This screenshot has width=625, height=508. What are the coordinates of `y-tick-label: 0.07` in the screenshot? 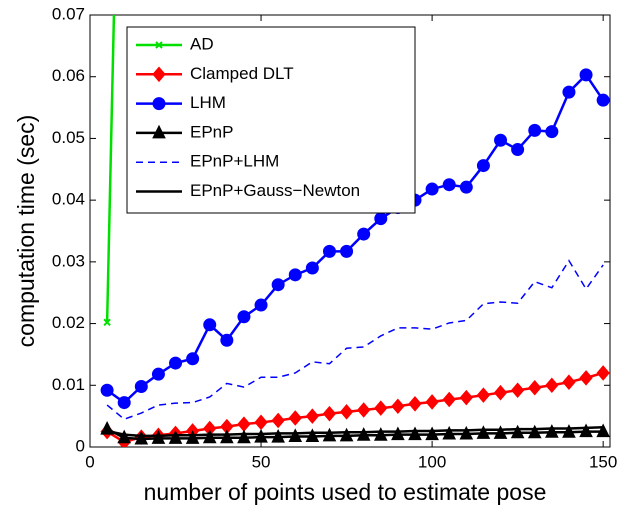 It's located at (68, 13).